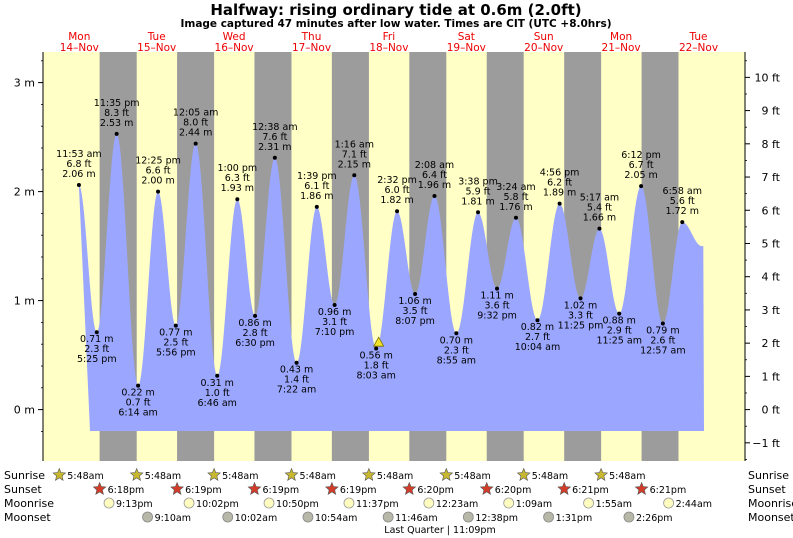  Describe the element at coordinates (537, 327) in the screenshot. I see `tide-m-label: 0.82 m` at that location.